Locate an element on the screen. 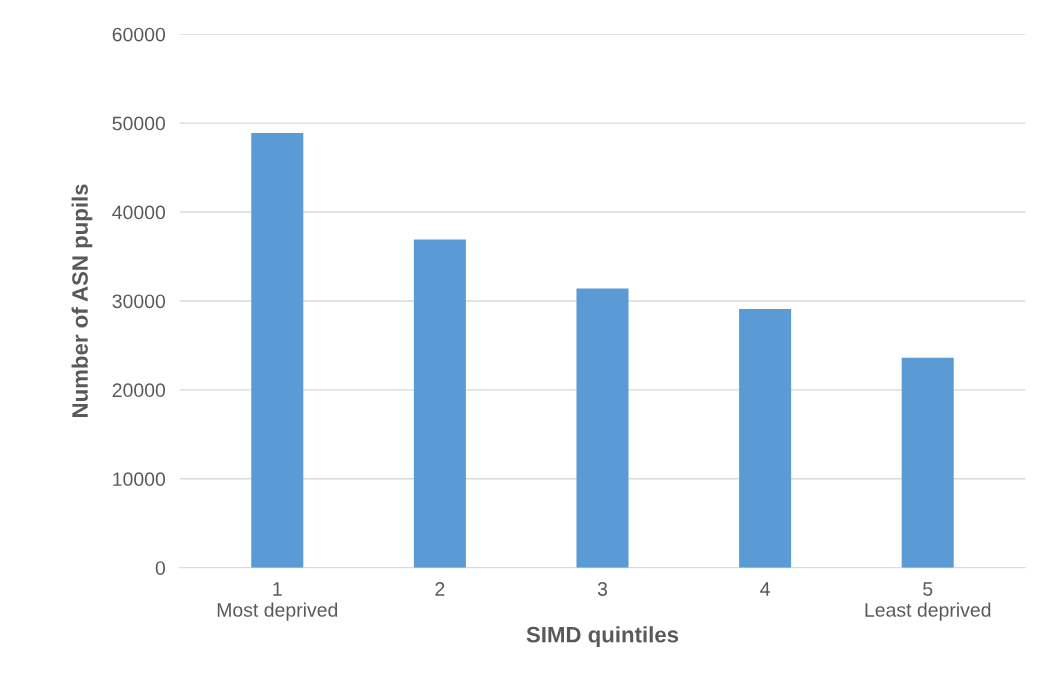 This screenshot has height=684, width=1057. y-tick-label: 0 is located at coordinates (160, 568).